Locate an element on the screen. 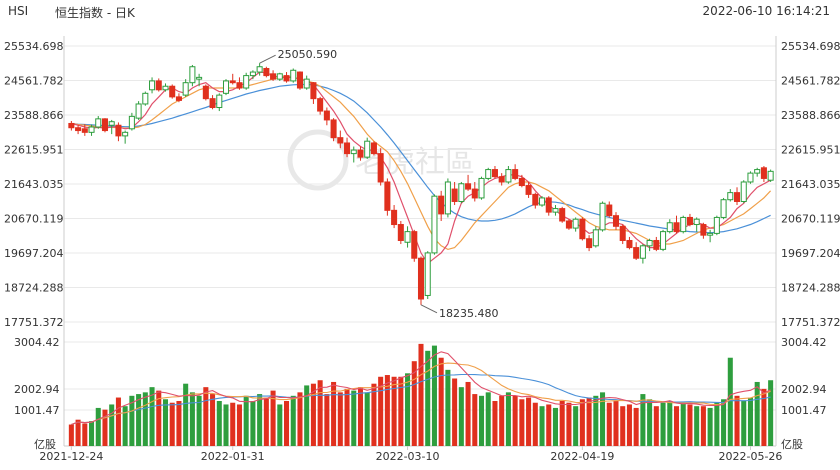 Image resolution: width=840 pixels, height=470 pixels. price-tick-right: 19697.204 is located at coordinates (810, 253).